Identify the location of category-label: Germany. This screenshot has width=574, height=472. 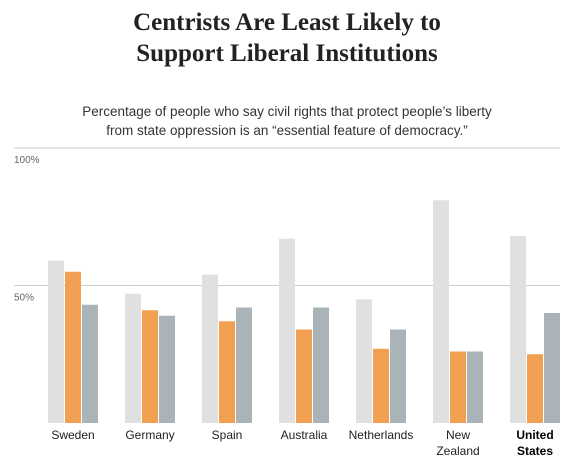
(149, 435).